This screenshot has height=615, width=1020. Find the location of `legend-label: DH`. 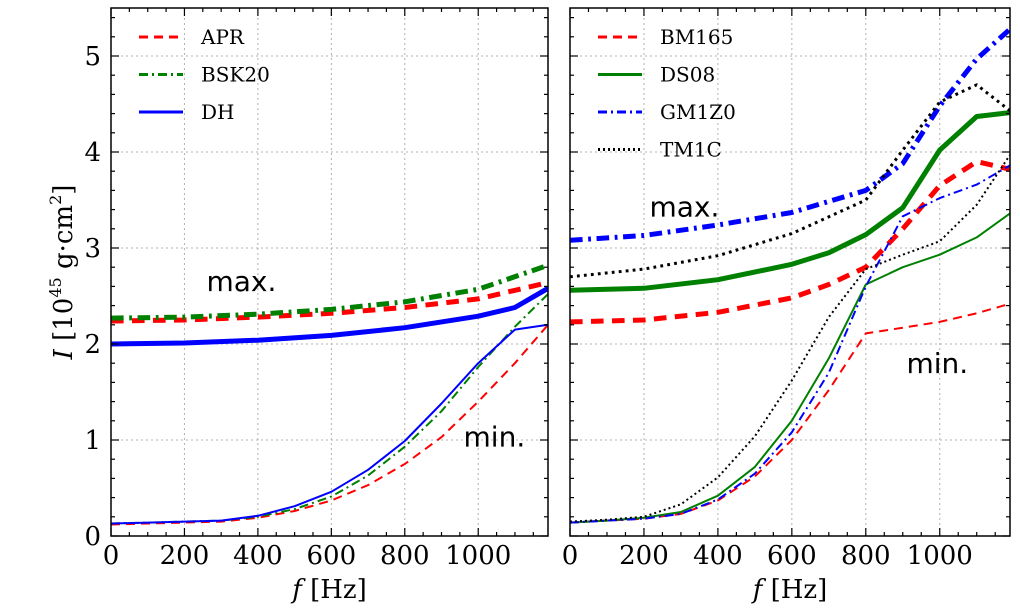

legend-label: DH is located at coordinates (217, 112).